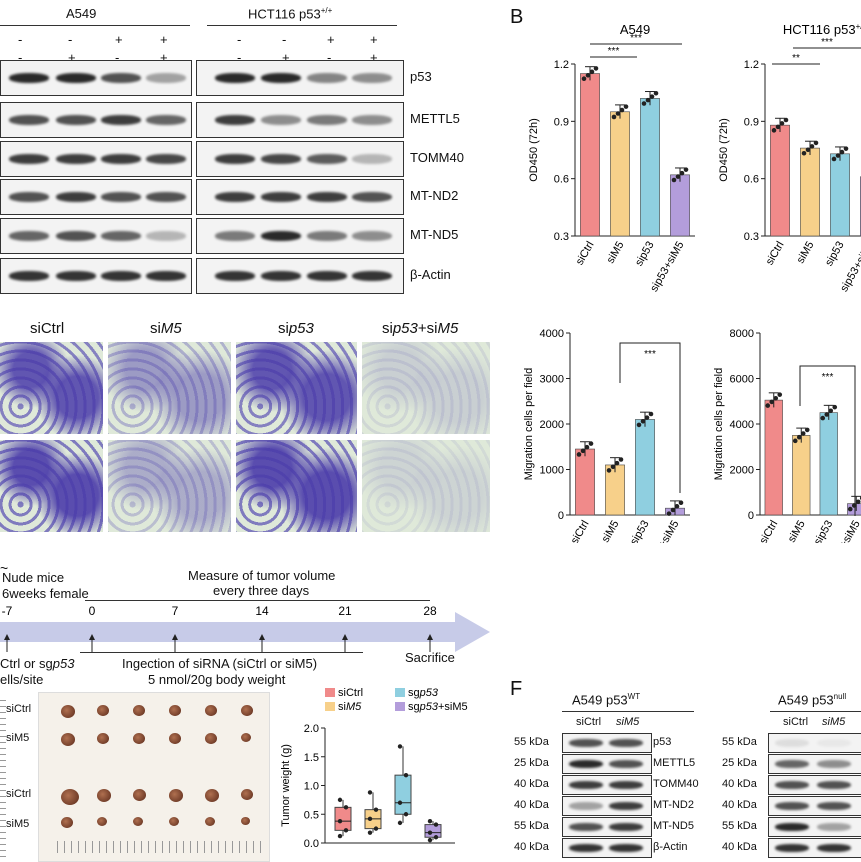  I want to click on micrograph-label: sip53, so click(296, 328).